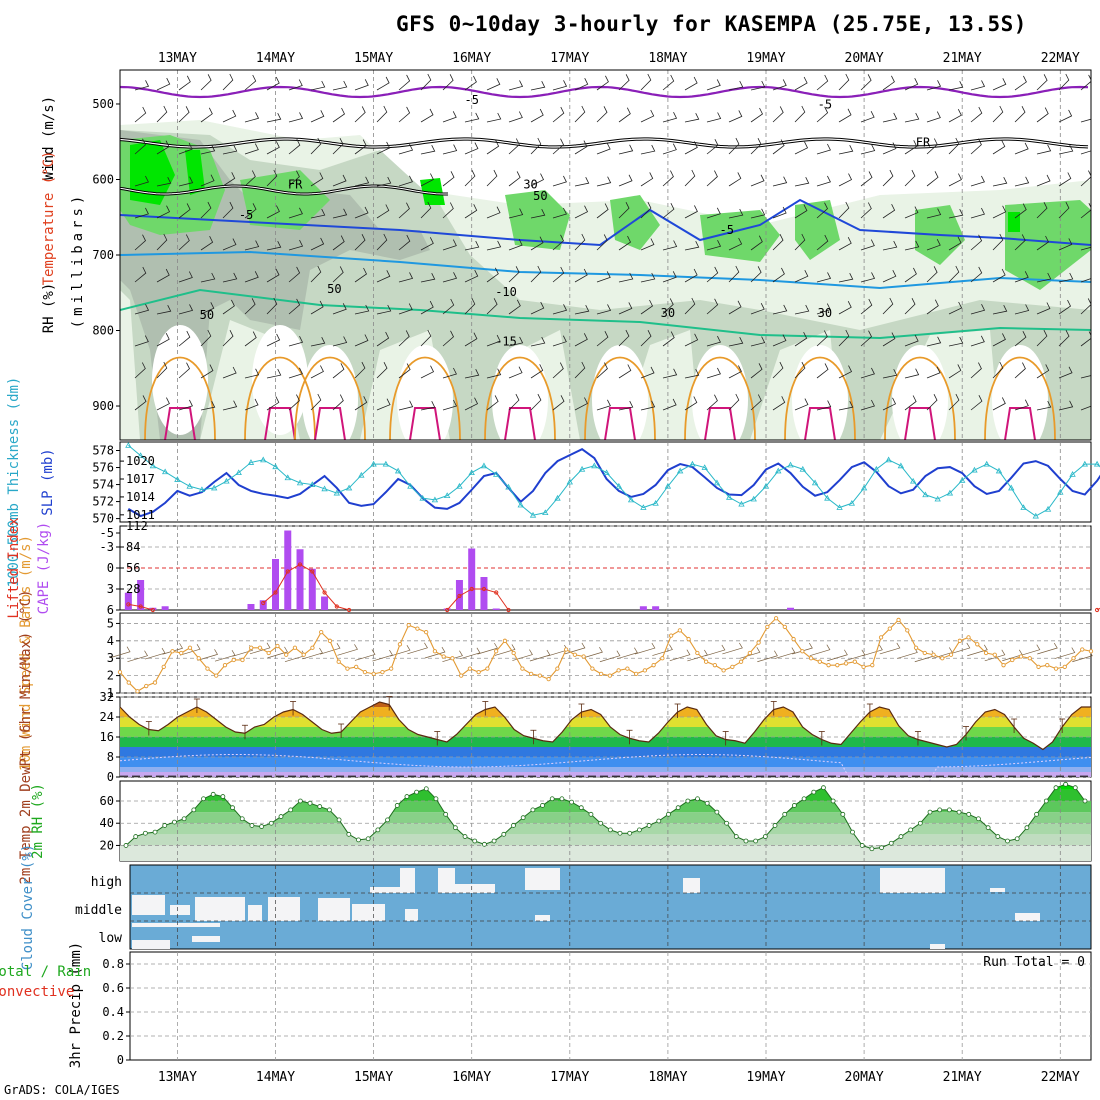 This screenshot has height=1100, width=1100. What do you see at coordinates (124, 568) in the screenshot?
I see `cape-axes: 28 56 84 112 -5-3 0 3 6` at bounding box center [124, 568].